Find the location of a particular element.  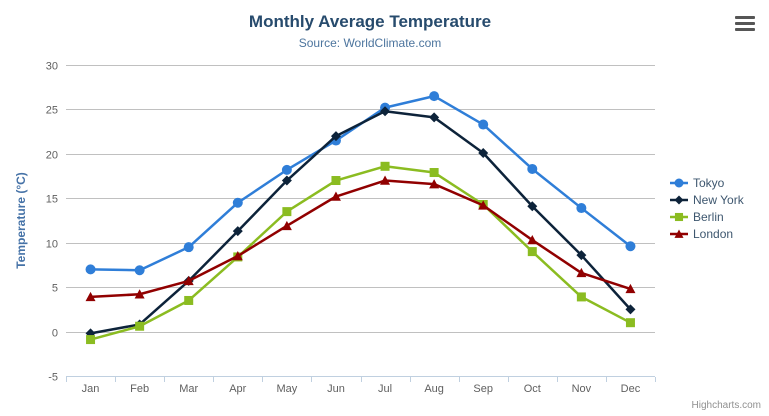

legend-item-berlin: Berlin is located at coordinates (707, 217).